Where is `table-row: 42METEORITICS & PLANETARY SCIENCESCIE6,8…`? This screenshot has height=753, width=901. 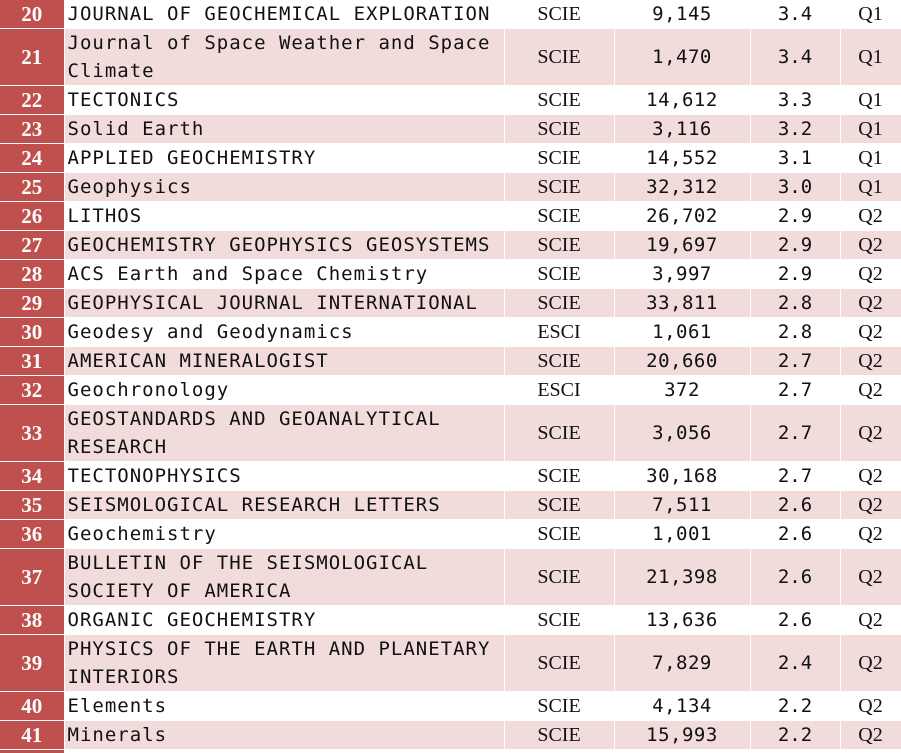 table-row: 42METEORITICS & PLANETARY SCIENCESCIE6,8… is located at coordinates (450, 751).